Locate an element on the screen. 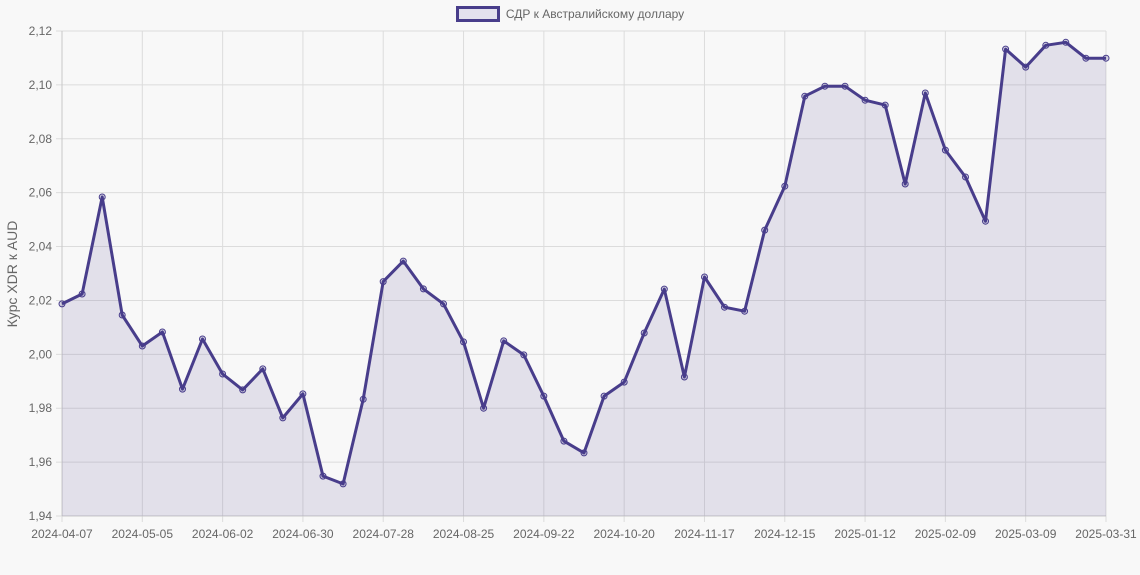 This screenshot has width=1140, height=575. x-tick-label: 2024-06-30 is located at coordinates (303, 534).